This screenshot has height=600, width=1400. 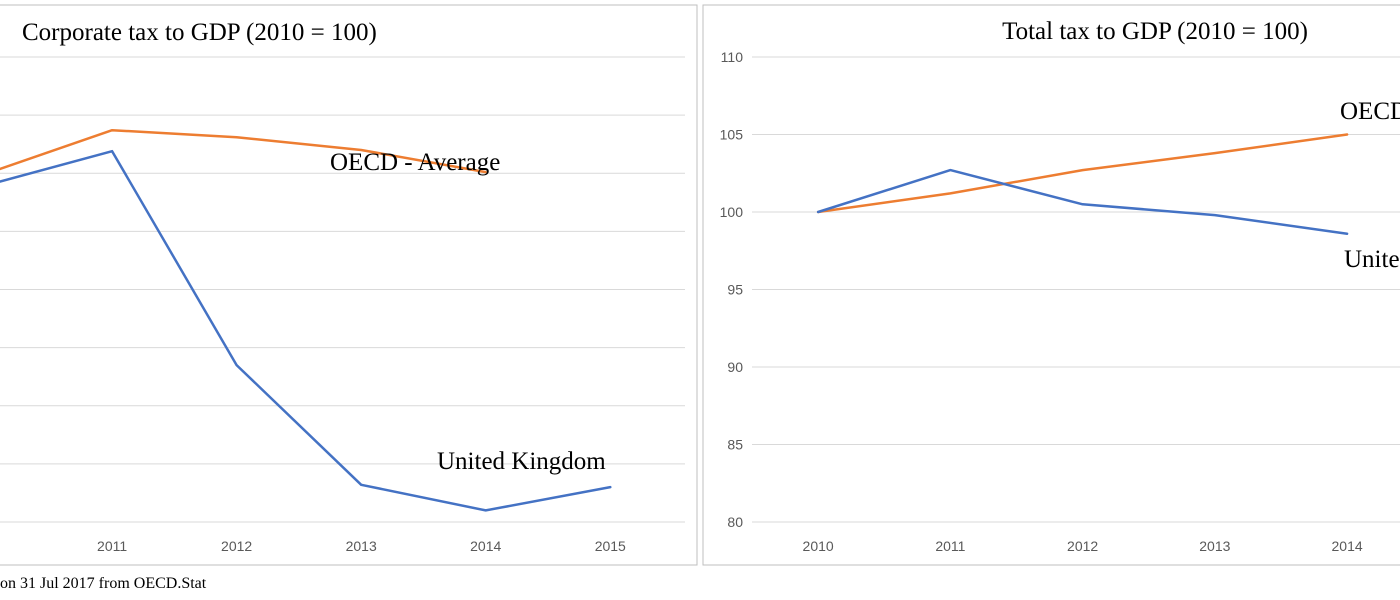 What do you see at coordinates (199, 32) in the screenshot?
I see `chart-title: Corporate tax to GDP (2010 = 100)` at bounding box center [199, 32].